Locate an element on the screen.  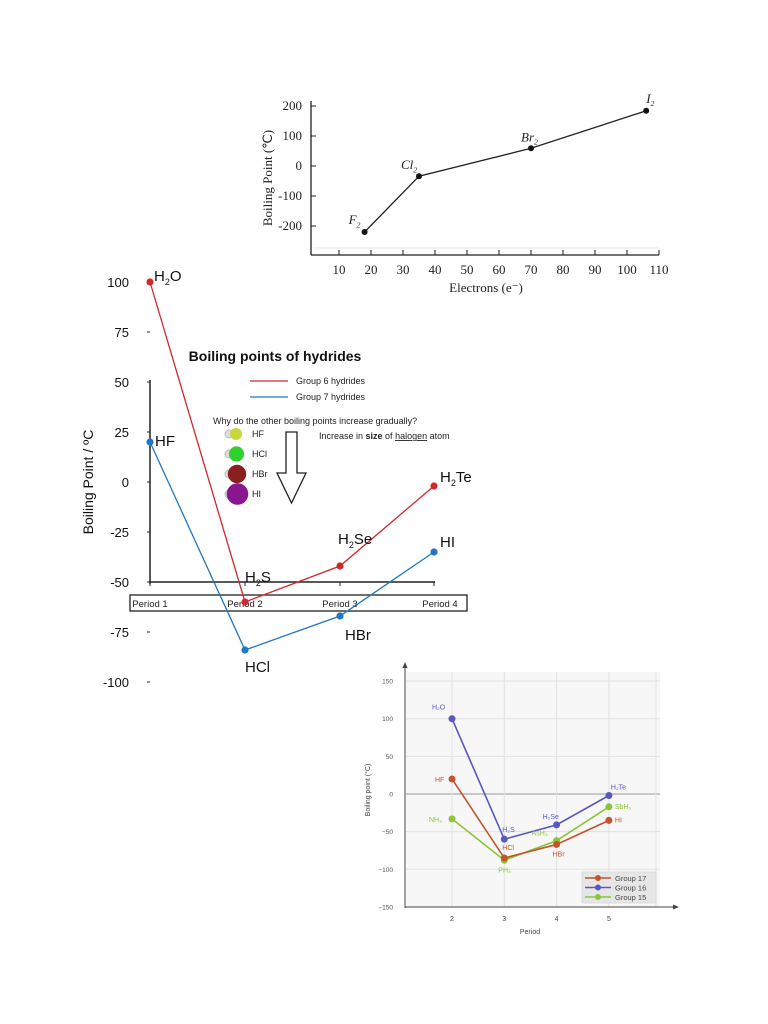
y-tick-label: −50 is located at coordinates (387, 832).